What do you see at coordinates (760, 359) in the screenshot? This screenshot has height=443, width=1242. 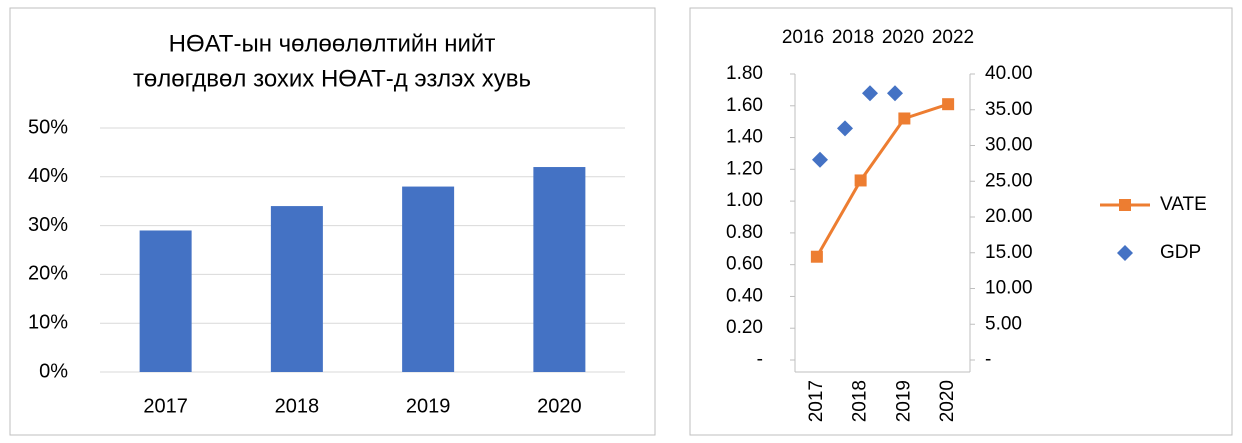 I see `y-tick-label: -` at bounding box center [760, 359].